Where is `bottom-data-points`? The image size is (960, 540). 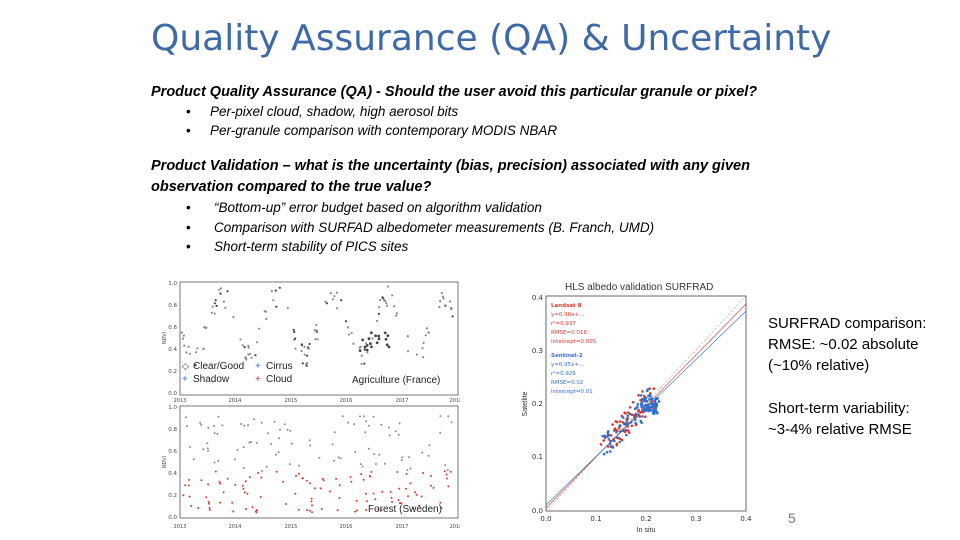
bottom-data-points is located at coordinates (317, 464).